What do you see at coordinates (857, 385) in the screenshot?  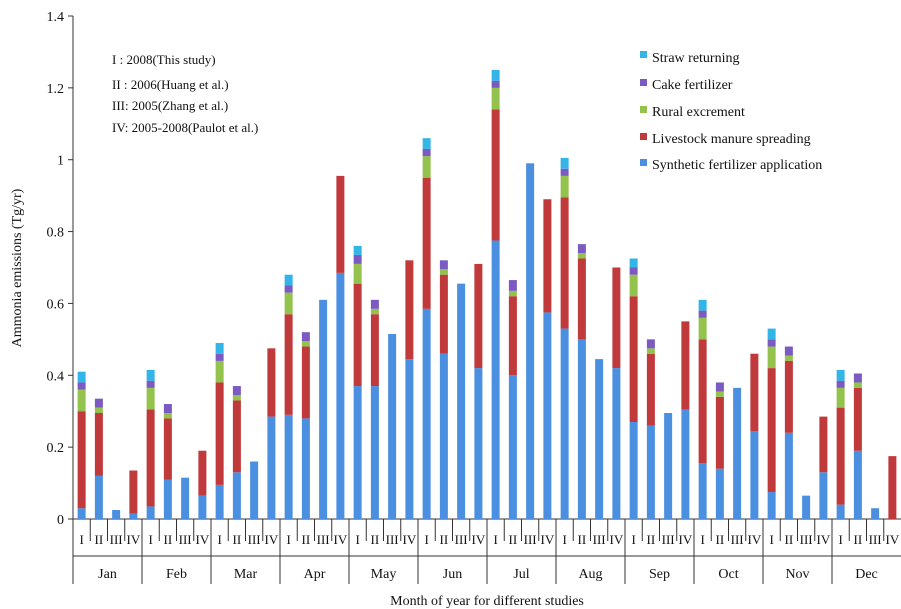 I see `bar-rural-dec-ii` at bounding box center [857, 385].